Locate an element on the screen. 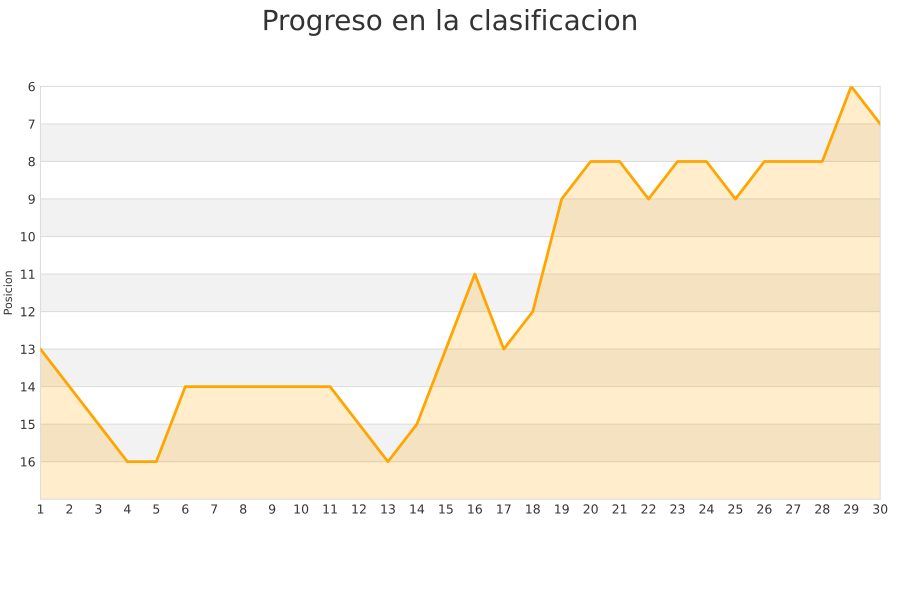  x-tick-label: 8 is located at coordinates (243, 509).